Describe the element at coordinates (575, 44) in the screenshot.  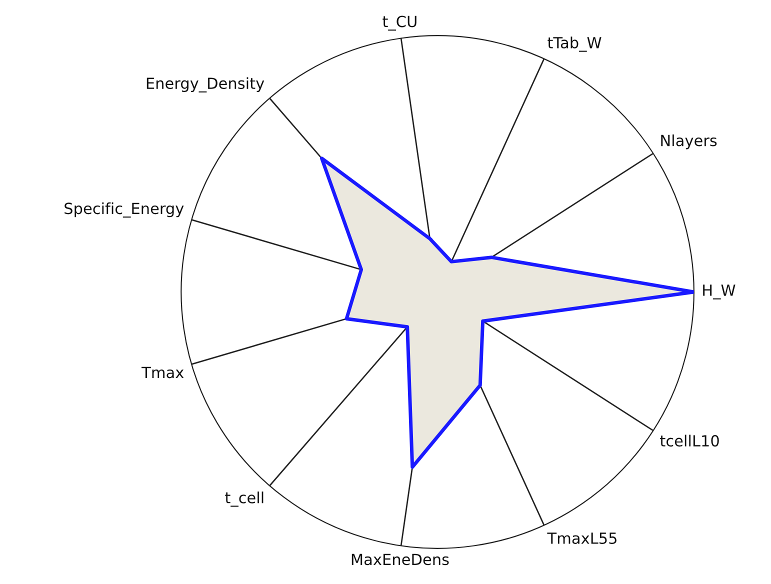
I see `spoke-label: tTab_W` at that location.